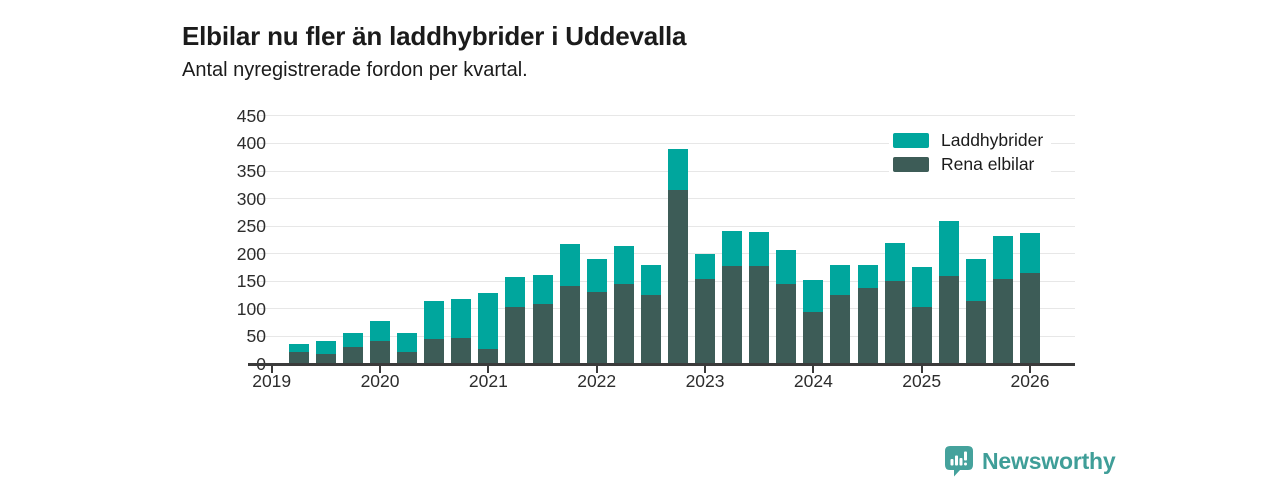 The image size is (1280, 480). What do you see at coordinates (705, 321) in the screenshot?
I see `bar-2023Q1-rena-elbilar` at bounding box center [705, 321].